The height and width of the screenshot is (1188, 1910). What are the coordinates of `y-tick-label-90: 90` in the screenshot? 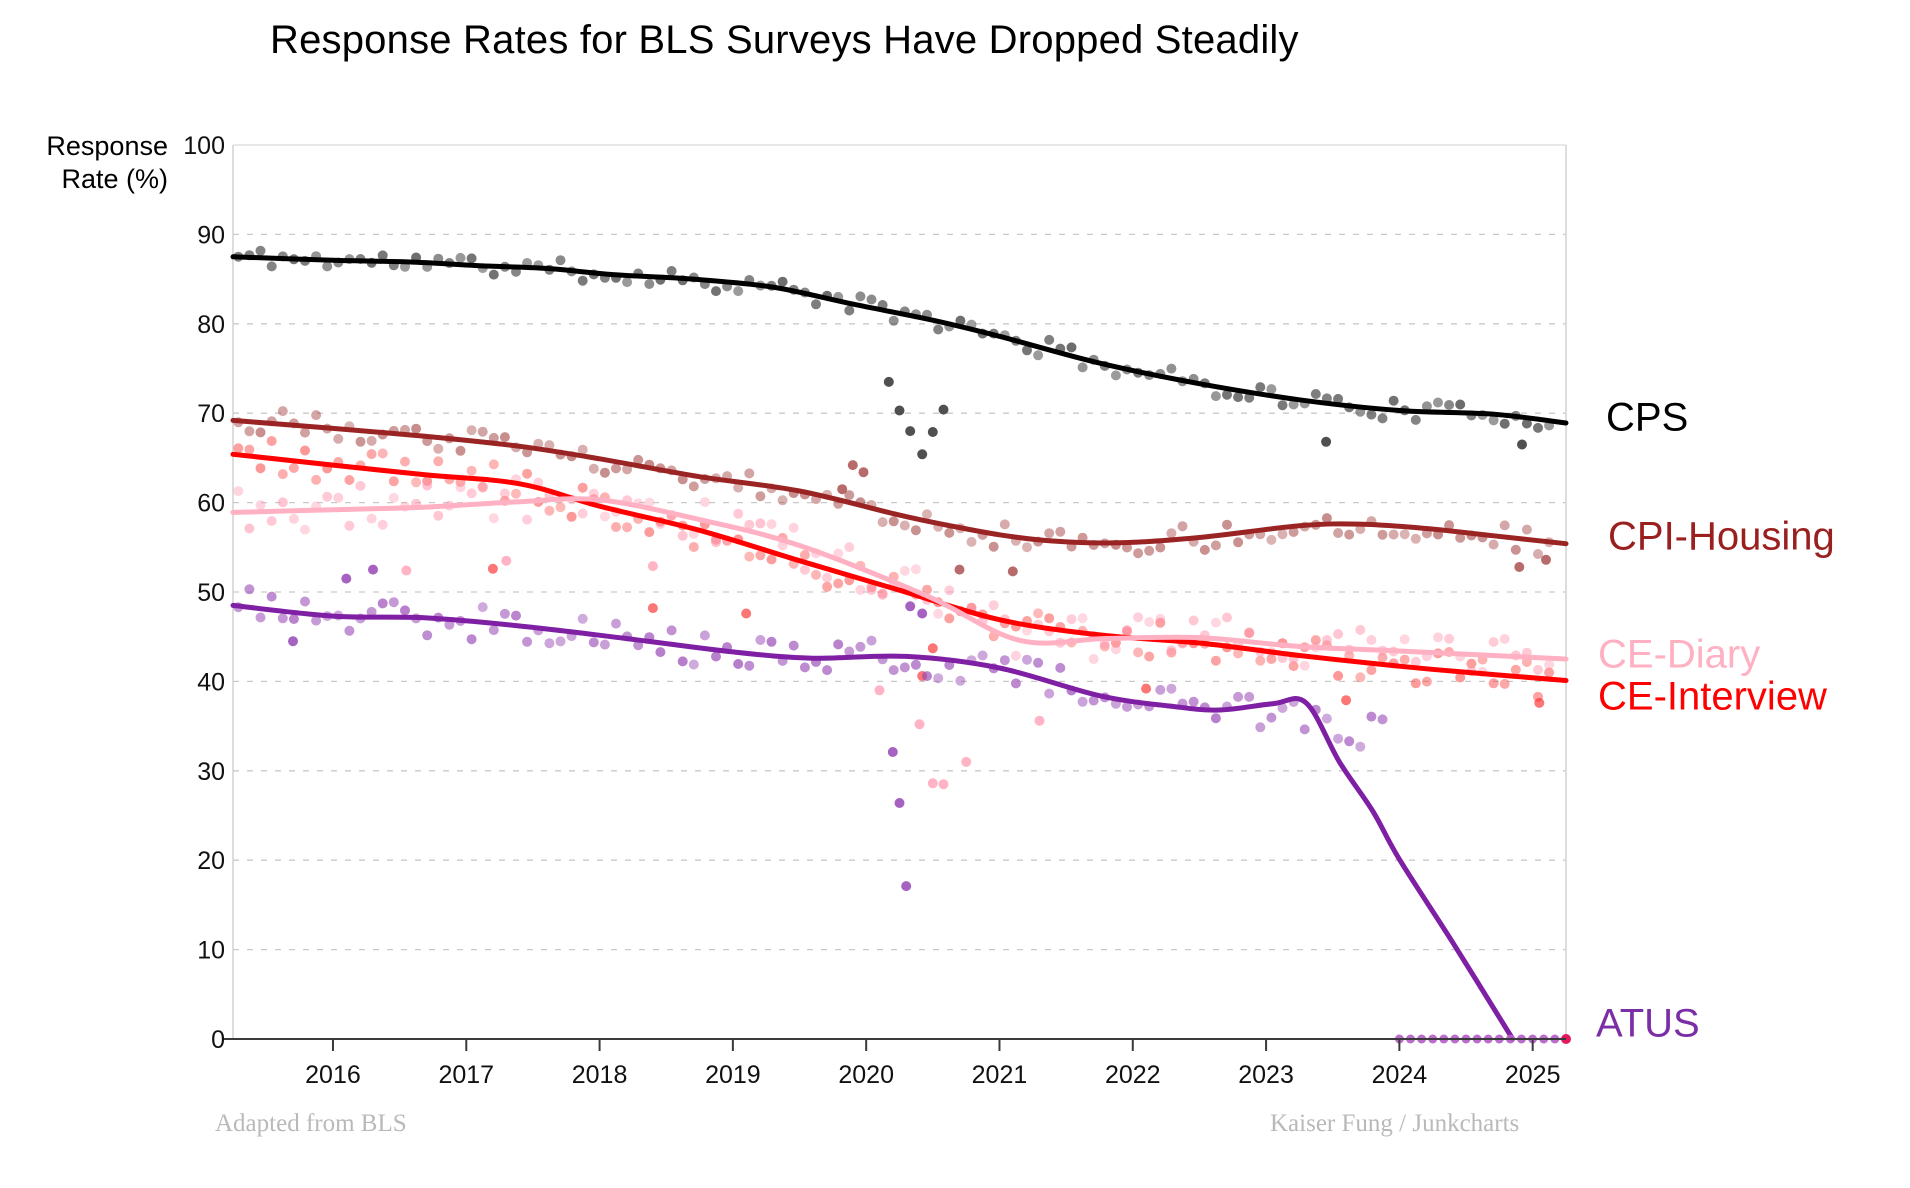 It's located at (211, 235).